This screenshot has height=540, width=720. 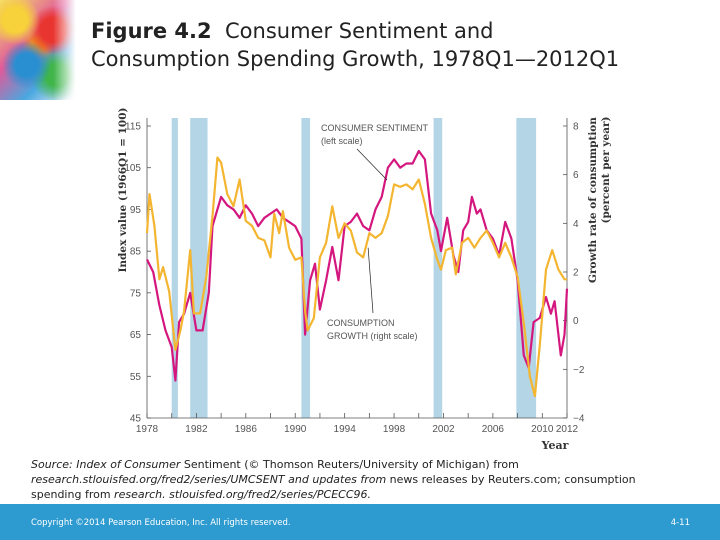 What do you see at coordinates (345, 429) in the screenshot?
I see `x-tick-label: 1994` at bounding box center [345, 429].